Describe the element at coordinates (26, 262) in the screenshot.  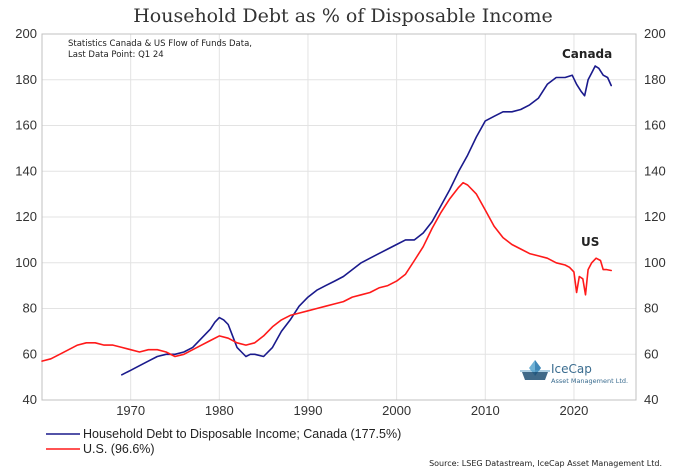
I see `y-tick-left: 100` at that location.